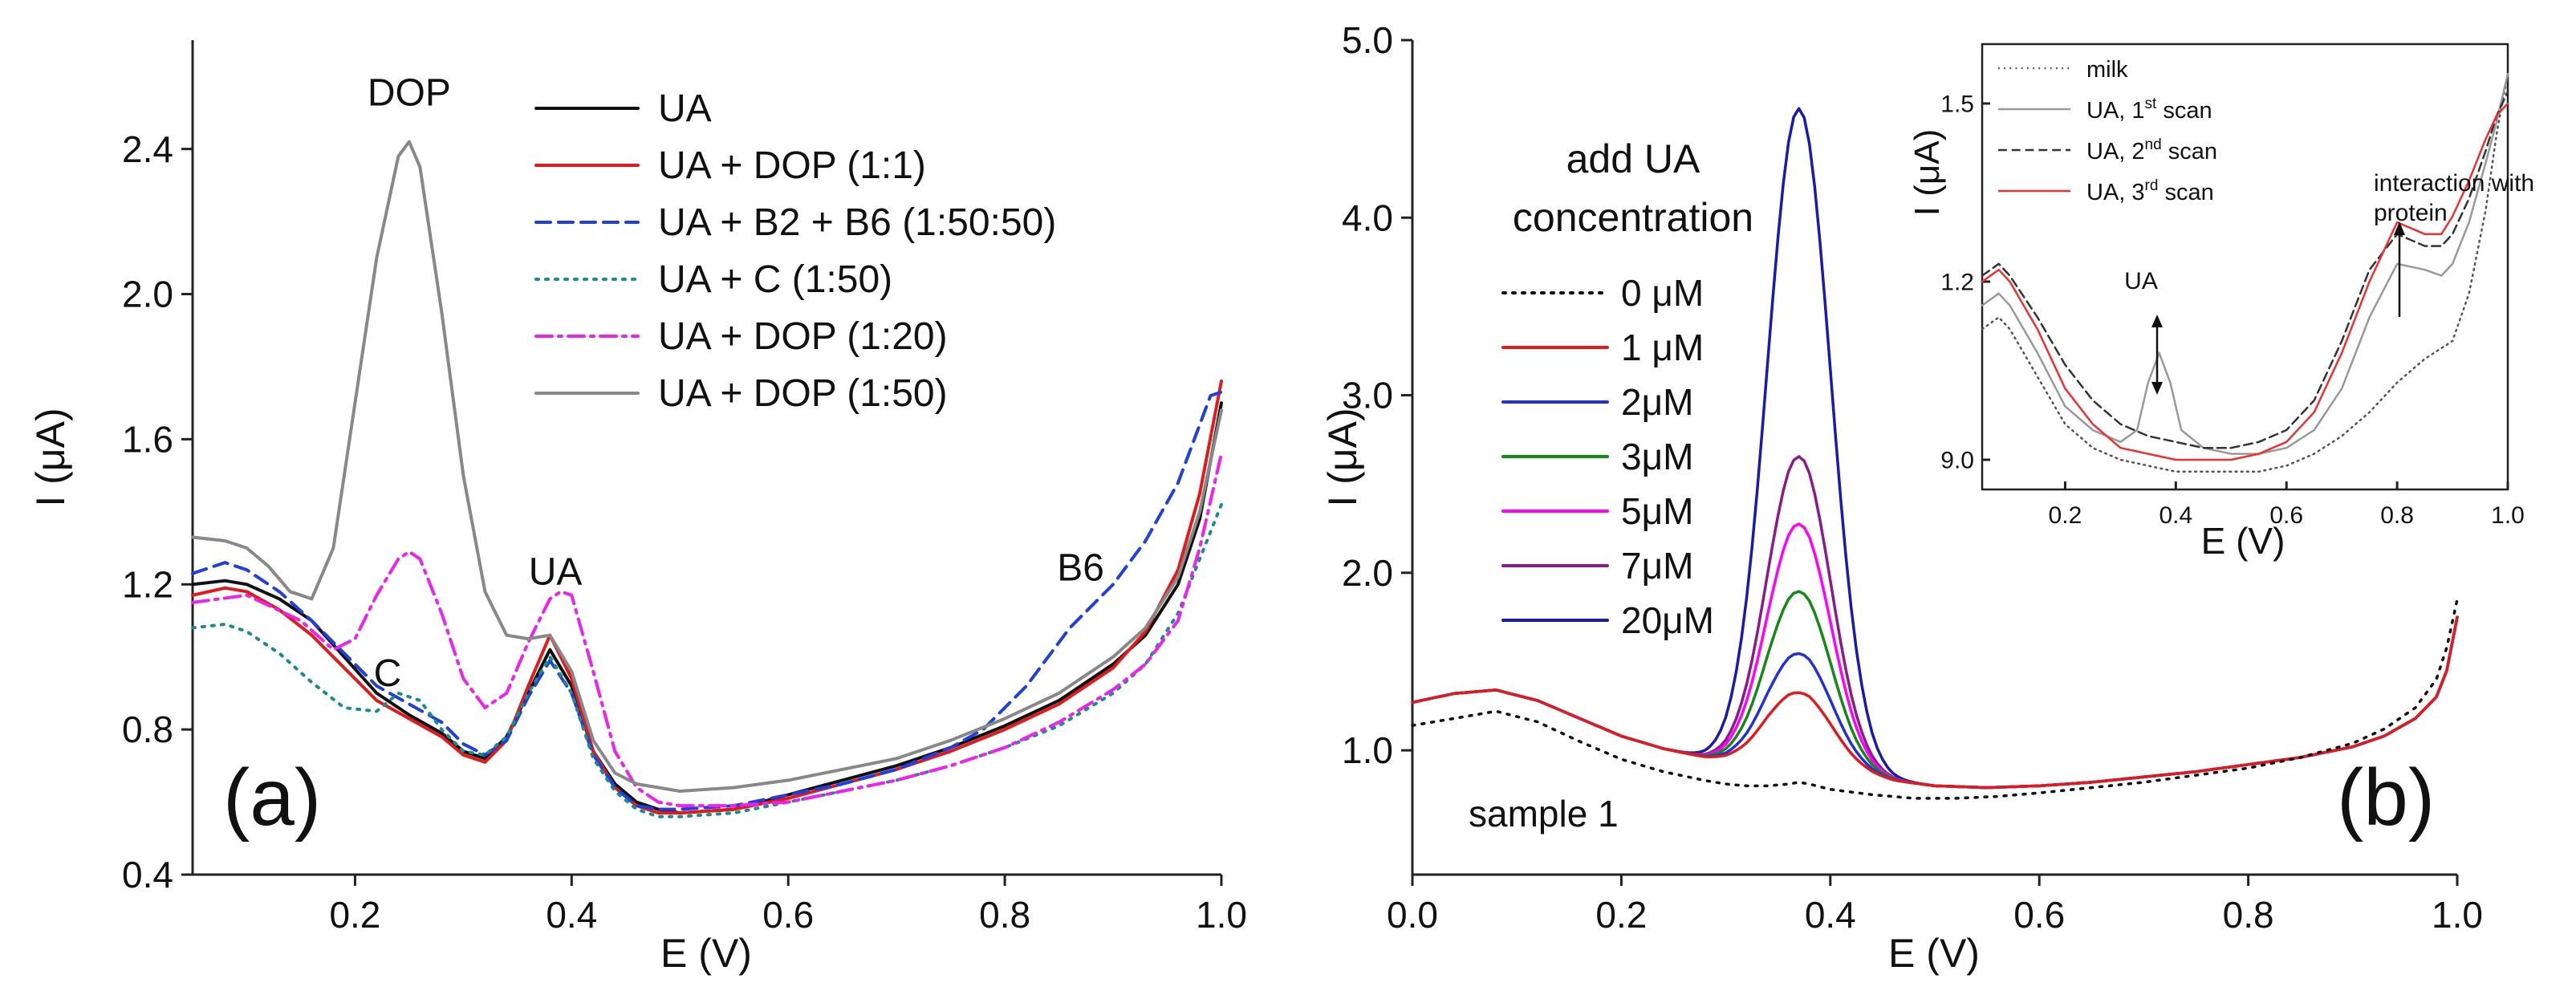  Describe the element at coordinates (1367, 573) in the screenshot. I see `panel-b-y-tick-label: 2.0` at that location.